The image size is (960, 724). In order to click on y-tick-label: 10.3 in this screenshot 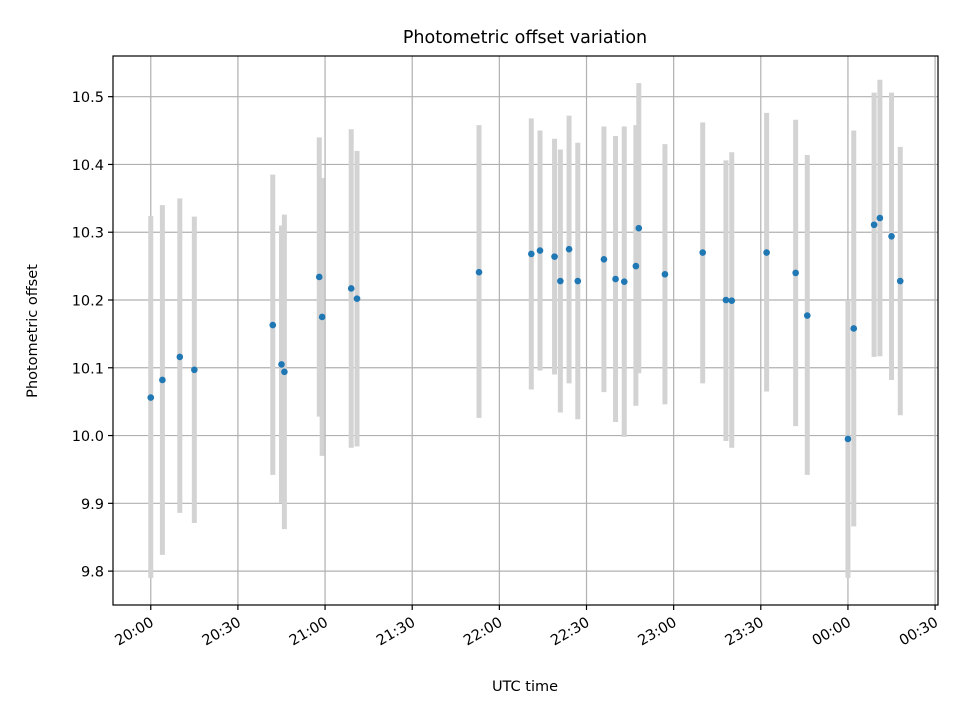, I will do `click(88, 234)`.